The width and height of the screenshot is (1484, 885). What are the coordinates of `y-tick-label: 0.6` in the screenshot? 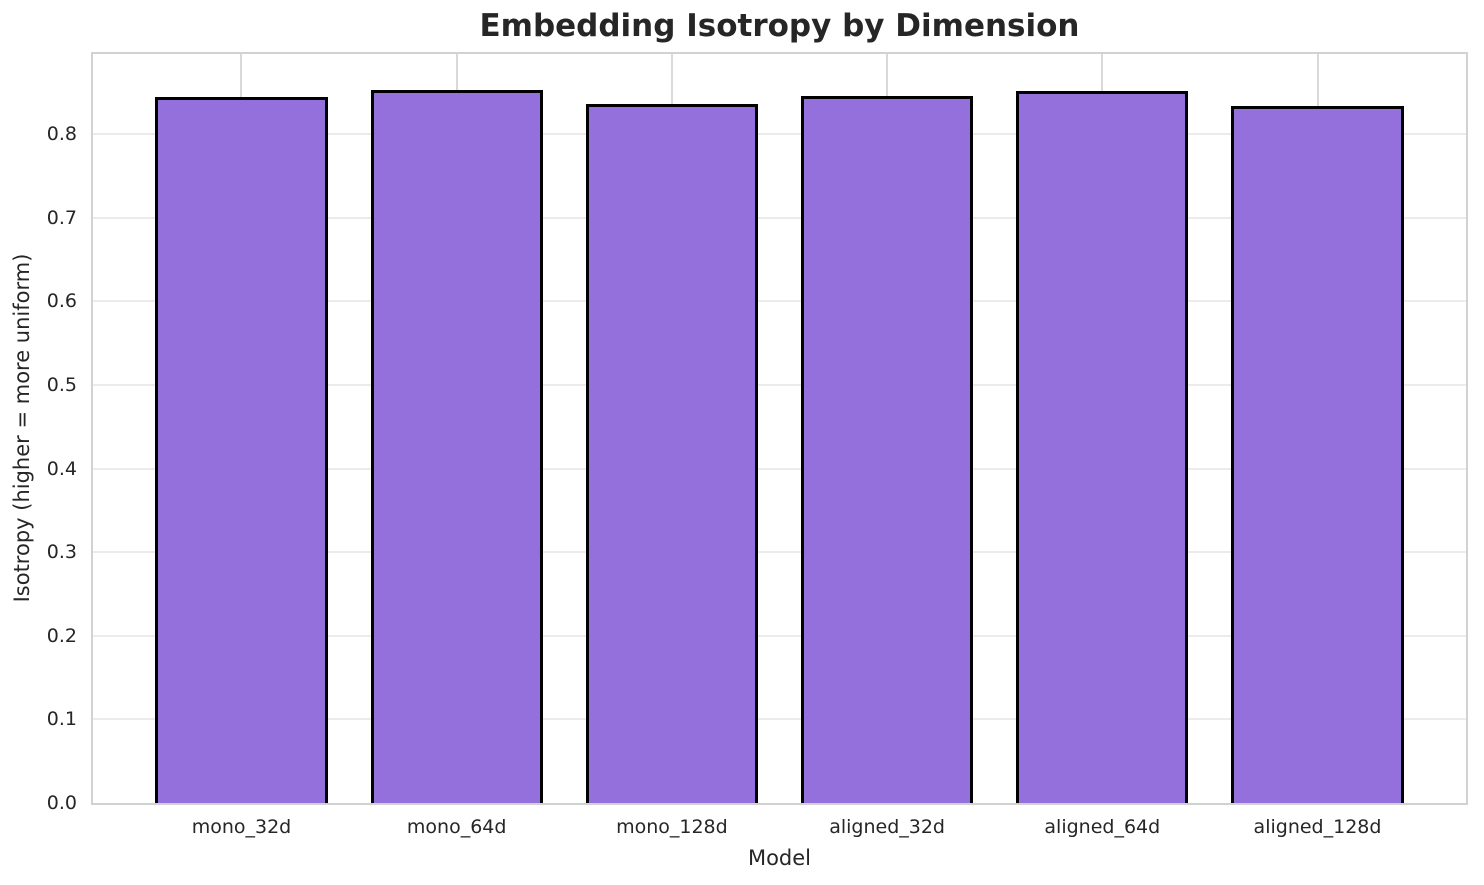 It's located at (61, 301).